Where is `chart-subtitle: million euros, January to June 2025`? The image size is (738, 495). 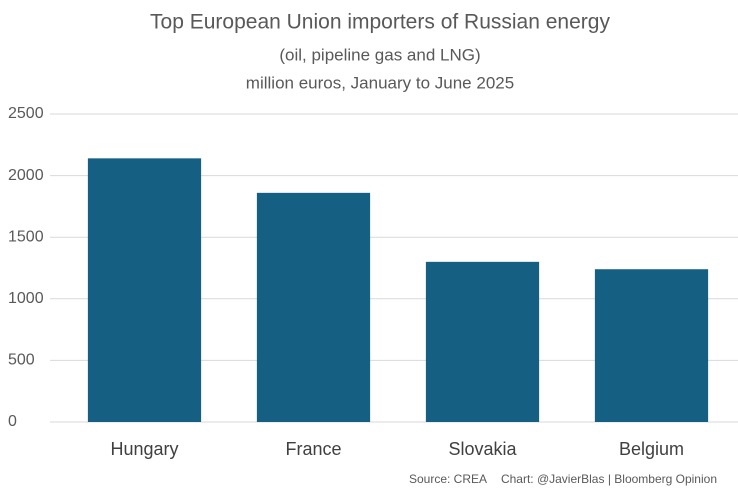 chart-subtitle: million euros, January to June 2025 is located at coordinates (380, 82).